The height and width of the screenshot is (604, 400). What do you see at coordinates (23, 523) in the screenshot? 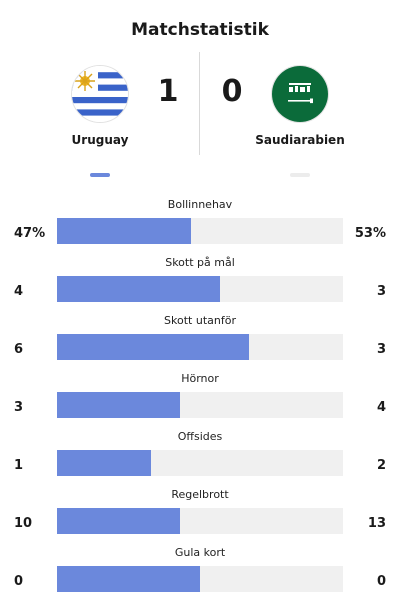
I see `stat-home-value: 10` at bounding box center [23, 523].